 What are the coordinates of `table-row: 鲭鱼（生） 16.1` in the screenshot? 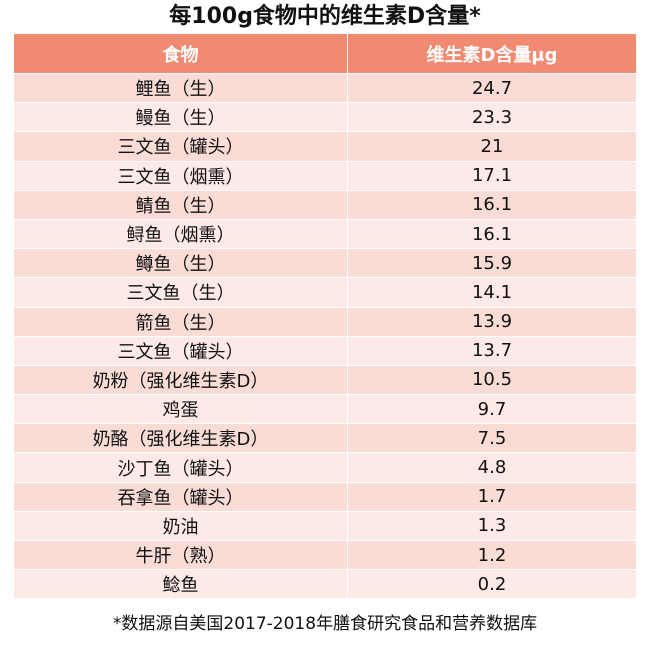 It's located at (325, 205).